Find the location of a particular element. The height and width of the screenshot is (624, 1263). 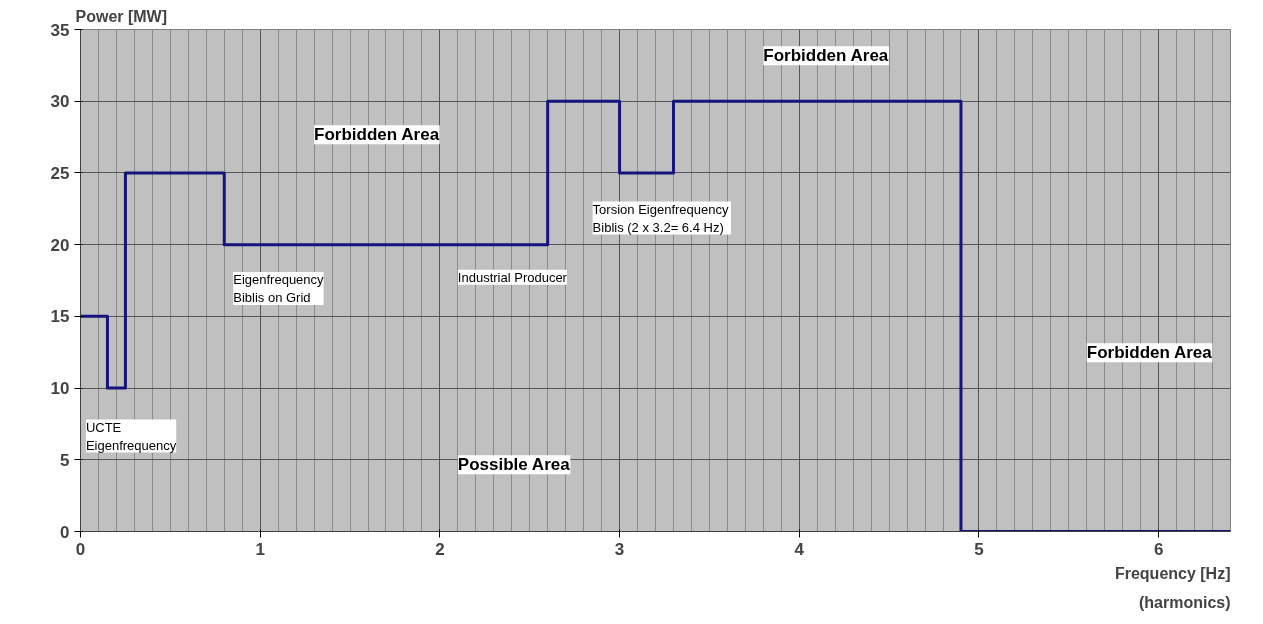

y-tick-label: 0 is located at coordinates (65, 532).